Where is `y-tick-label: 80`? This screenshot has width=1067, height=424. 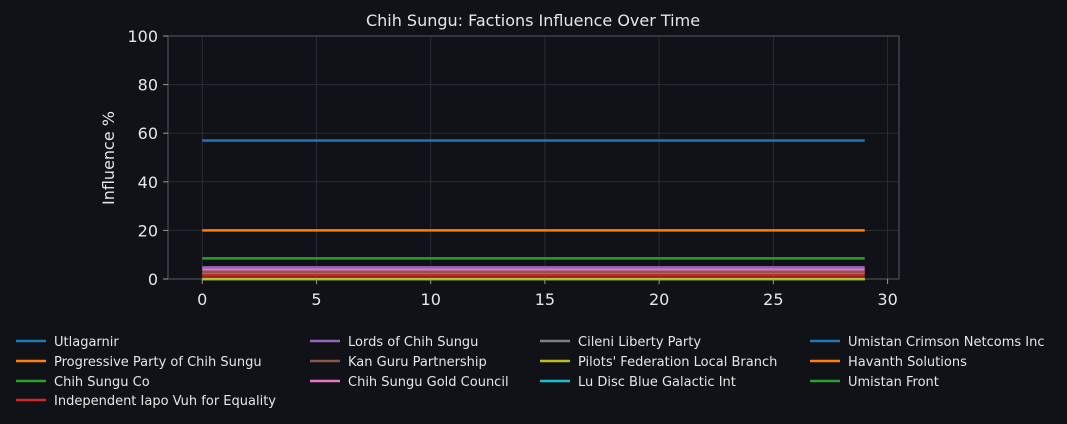
y-tick-label: 80 is located at coordinates (148, 85).